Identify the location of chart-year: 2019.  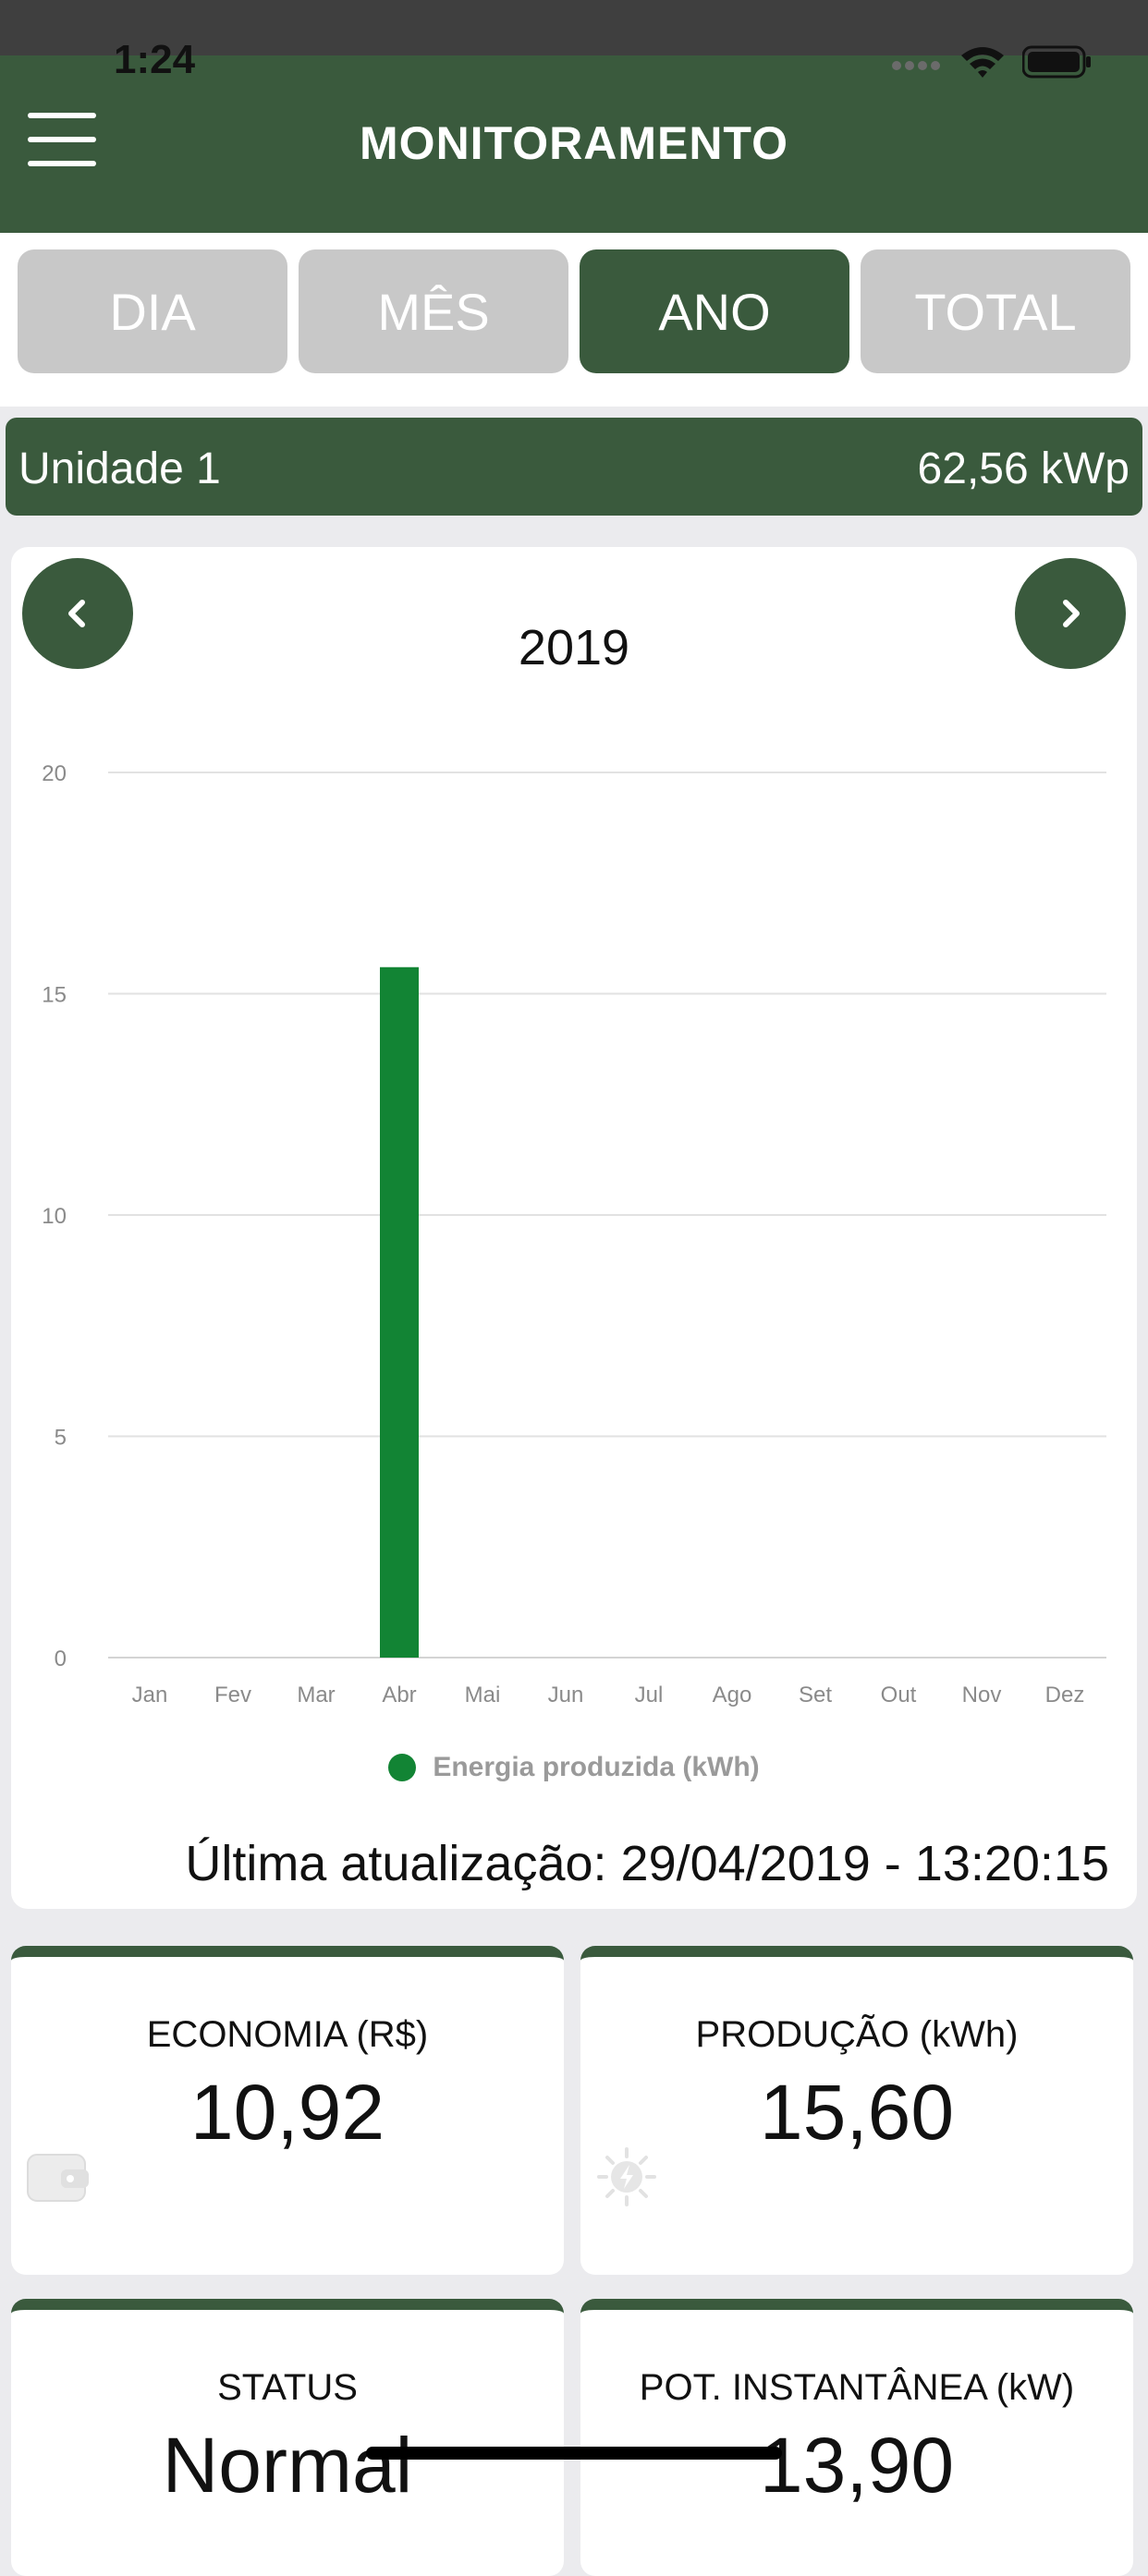
(574, 647).